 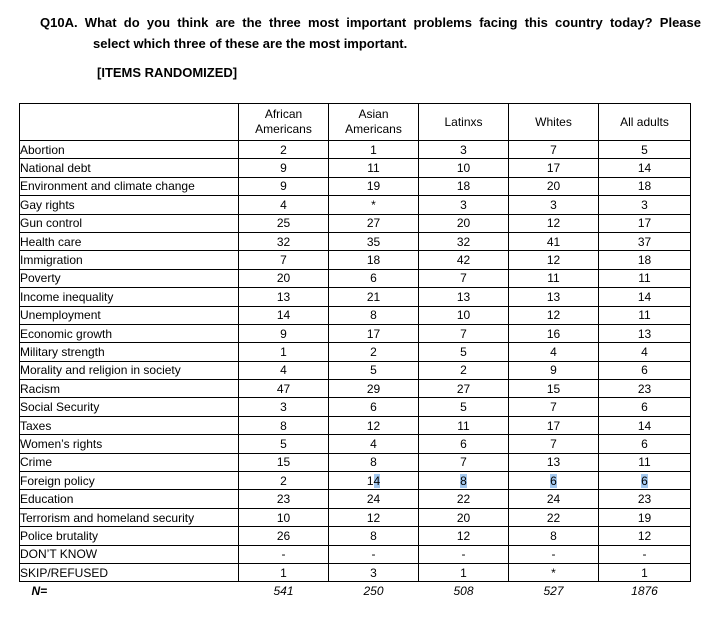 What do you see at coordinates (355, 370) in the screenshot?
I see `table-row: Morality and religion in society 4 5 2 9 6` at bounding box center [355, 370].